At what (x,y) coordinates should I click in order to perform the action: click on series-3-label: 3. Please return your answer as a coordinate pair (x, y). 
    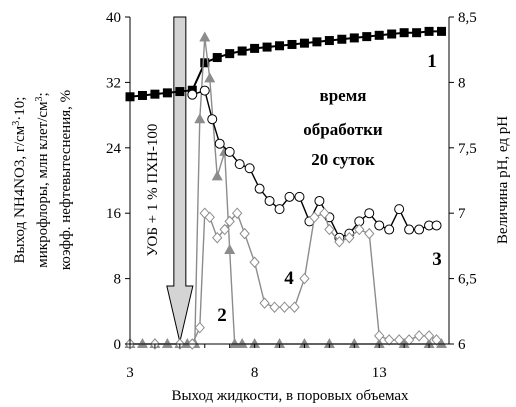
    Looking at the image, I should click on (437, 259).